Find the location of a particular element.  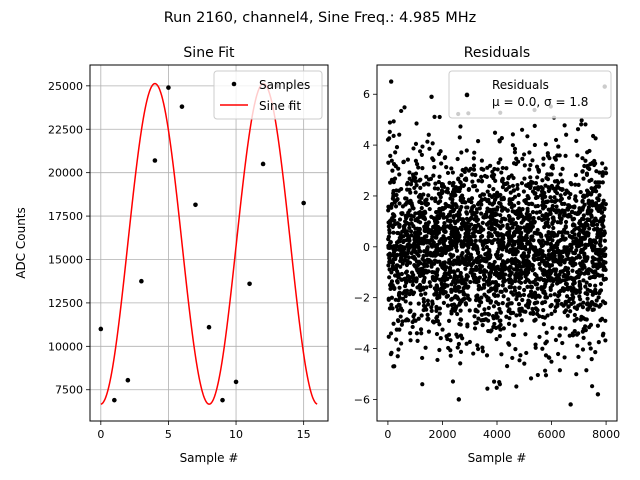

residuals-legend-box is located at coordinates (530, 94).